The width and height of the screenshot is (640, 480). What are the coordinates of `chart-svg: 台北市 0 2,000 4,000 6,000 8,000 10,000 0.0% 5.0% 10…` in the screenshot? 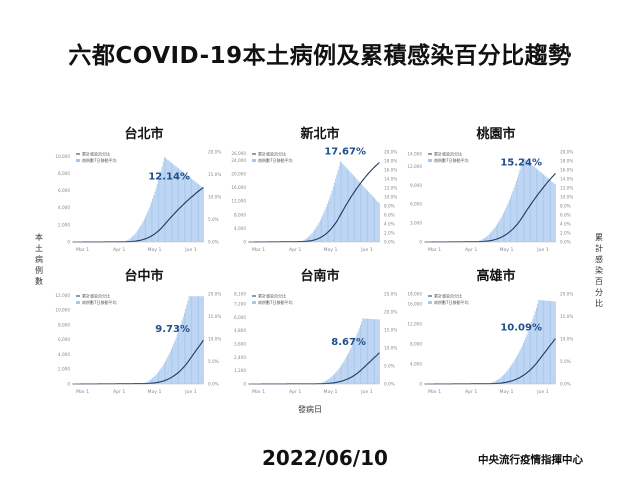 It's located at (138, 189).